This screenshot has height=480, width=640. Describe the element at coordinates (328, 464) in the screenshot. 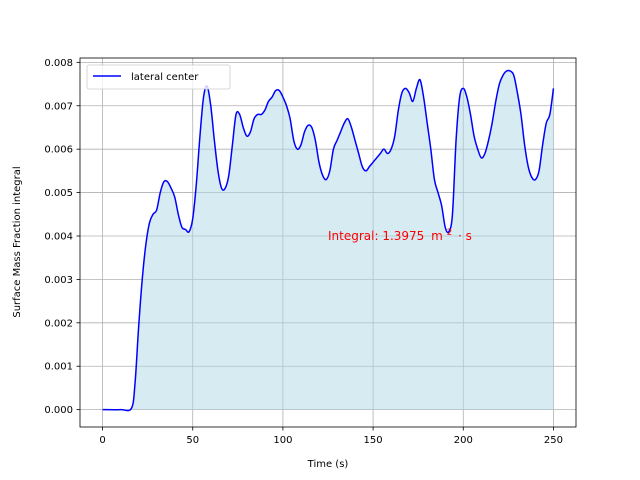

I see `x-axis-label: Time (s)` at that location.